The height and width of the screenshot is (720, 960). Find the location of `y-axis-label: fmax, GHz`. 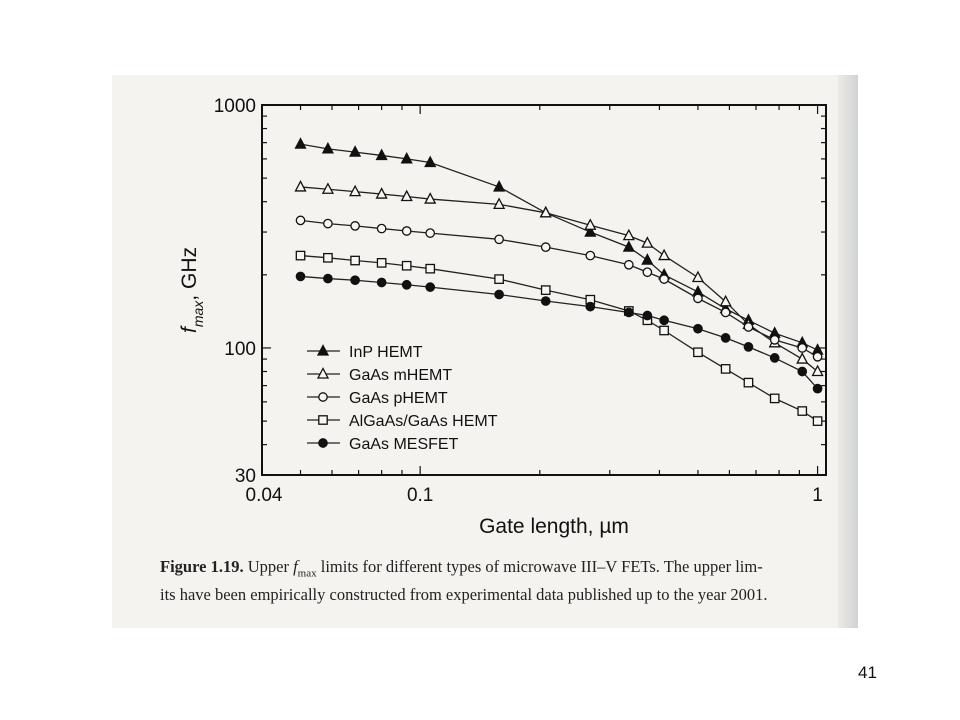

y-axis-label: fmax, GHz is located at coordinates (192, 290).